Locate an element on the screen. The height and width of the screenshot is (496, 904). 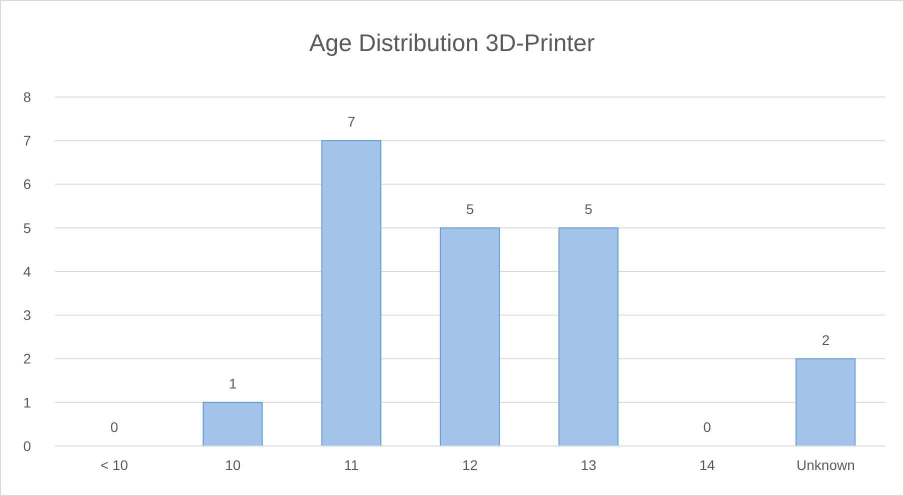
data-label: 7 is located at coordinates (352, 122).